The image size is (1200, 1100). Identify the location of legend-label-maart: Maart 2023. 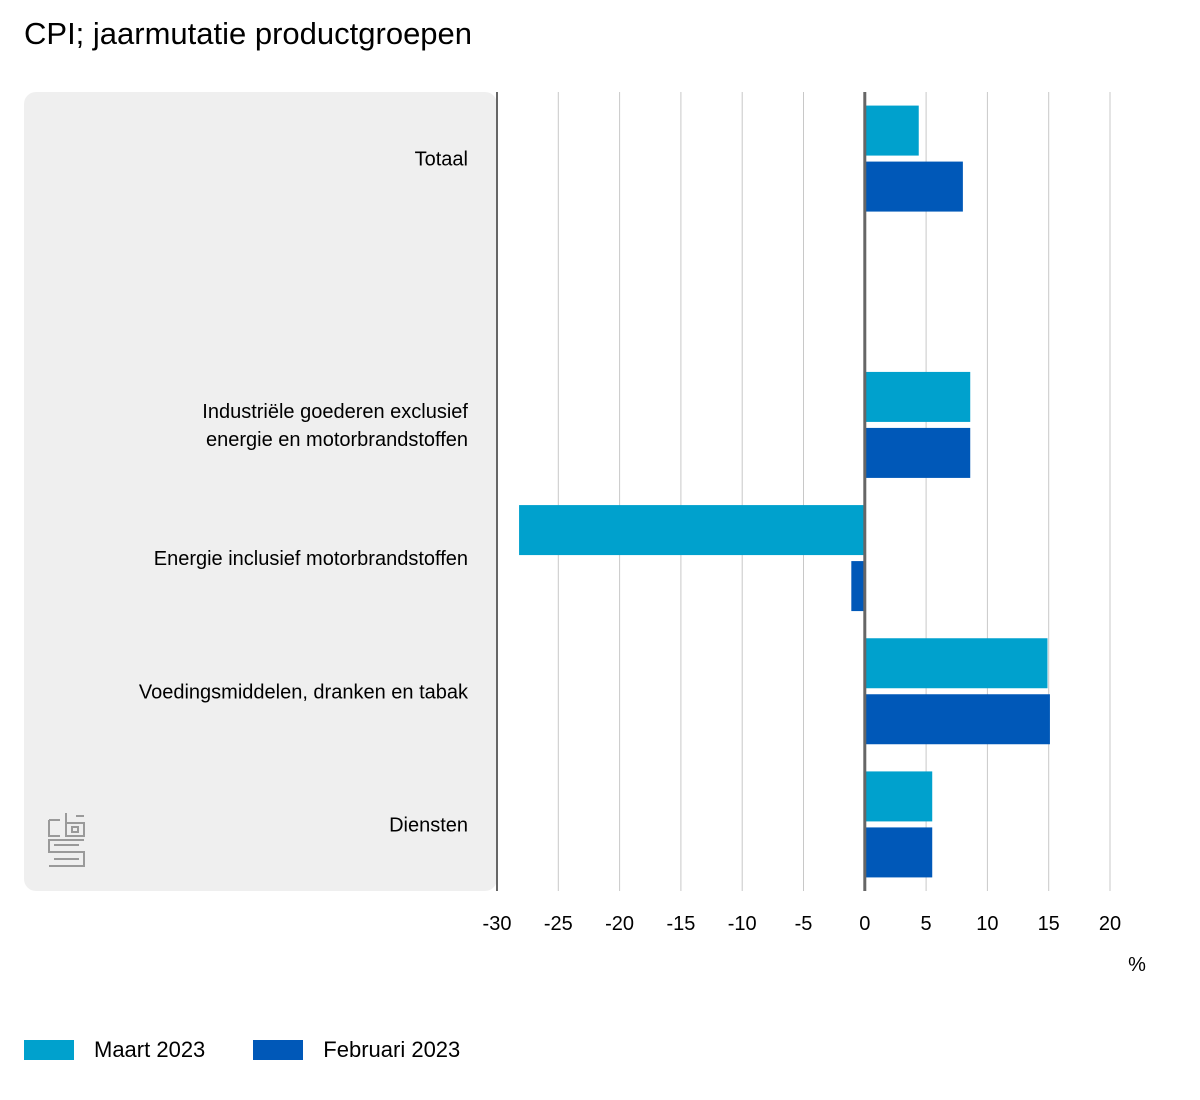
(150, 1049).